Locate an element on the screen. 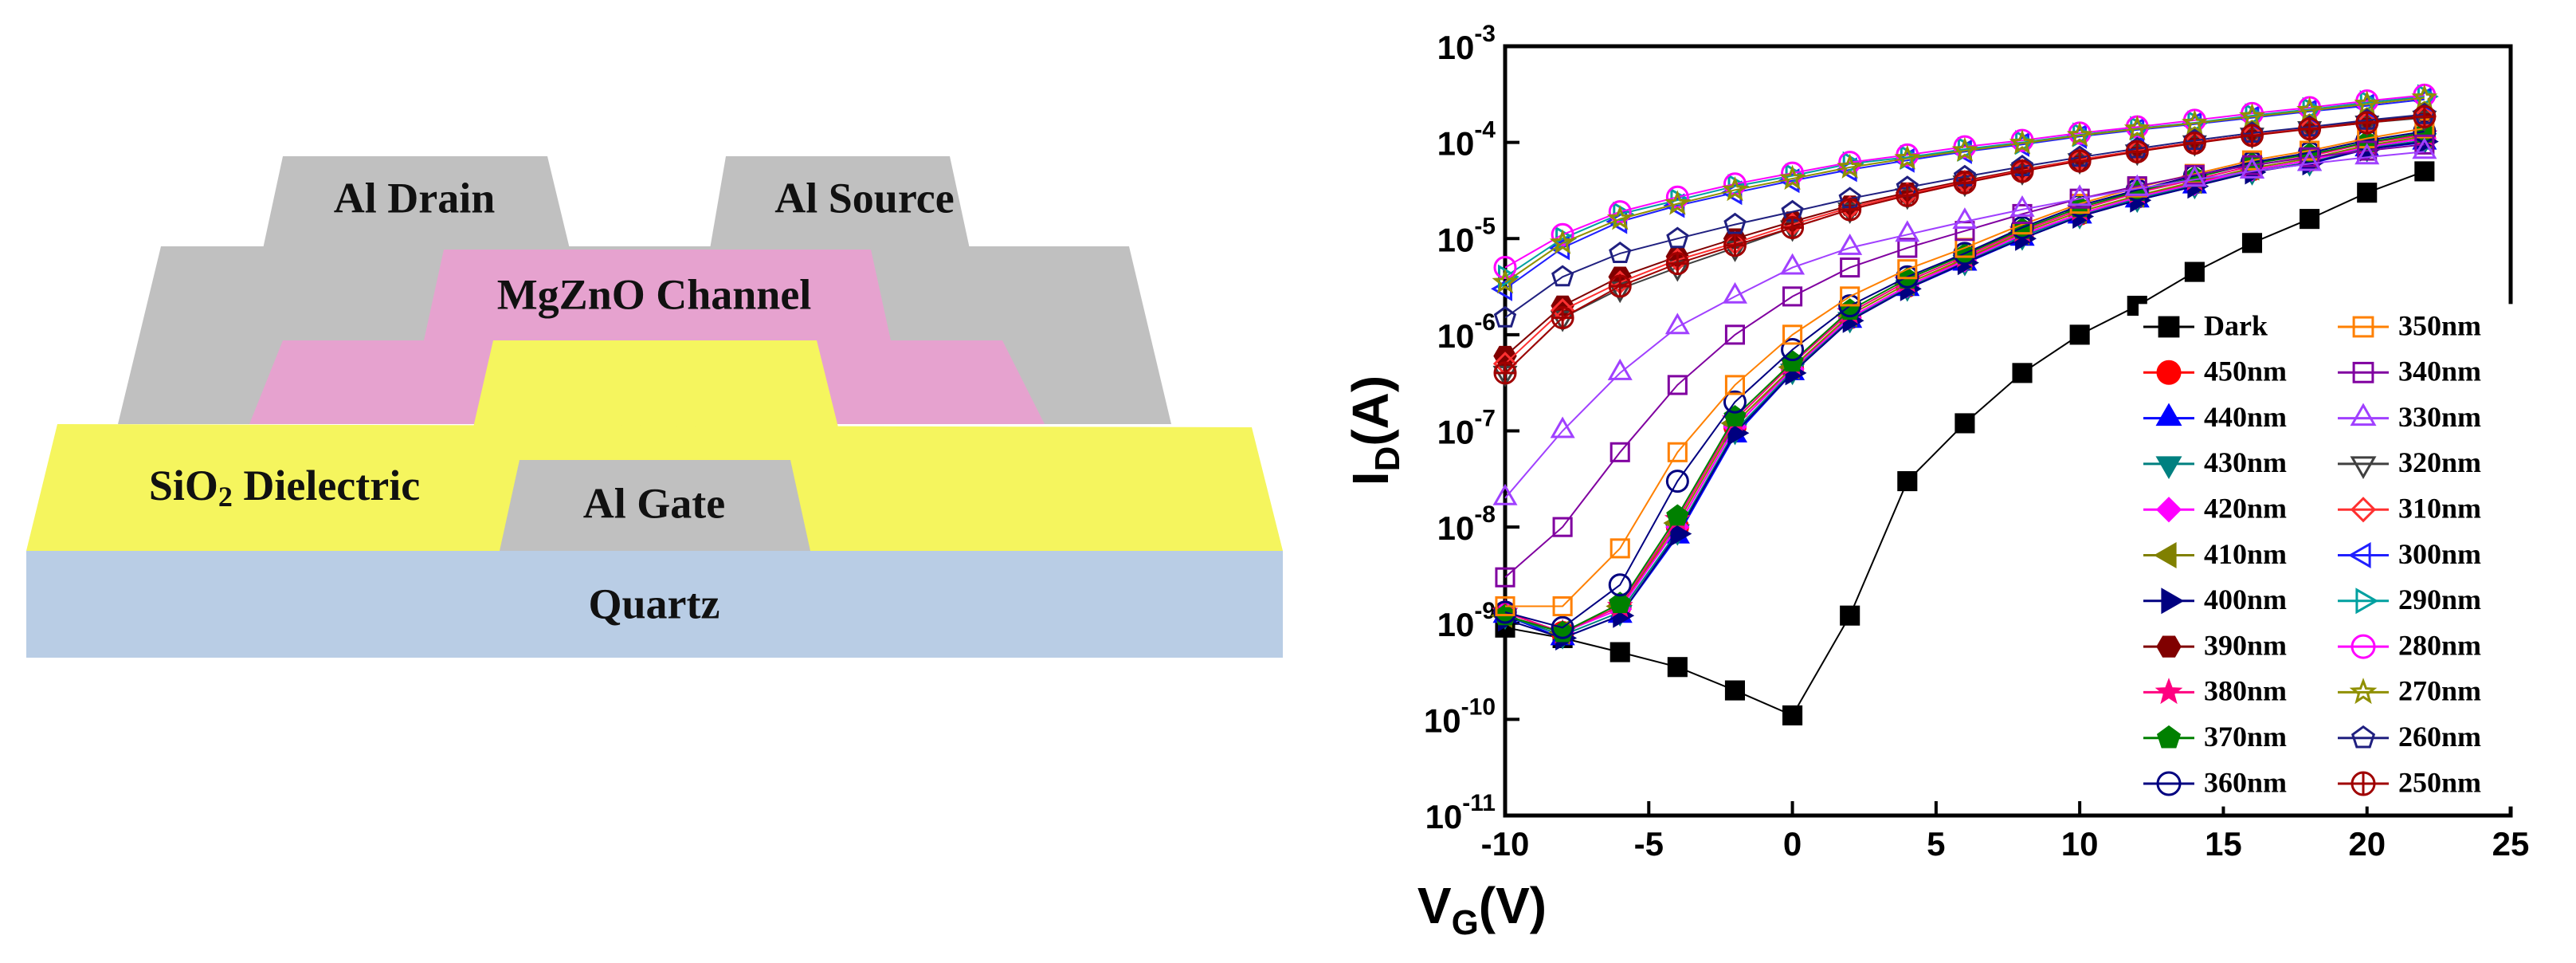  dielectric-subscript: 2 is located at coordinates (226, 497).